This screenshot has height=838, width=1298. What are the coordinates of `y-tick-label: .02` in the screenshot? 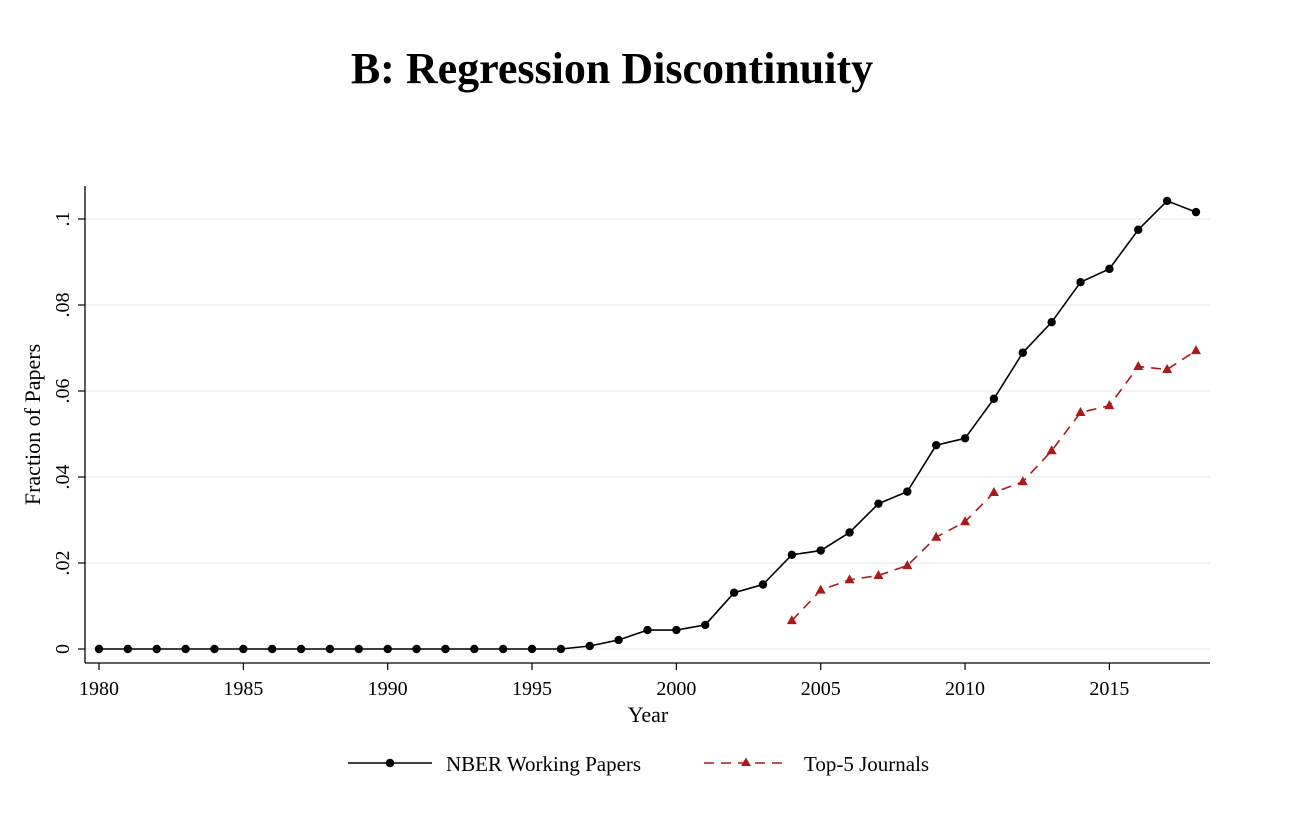 It's located at (63, 563).